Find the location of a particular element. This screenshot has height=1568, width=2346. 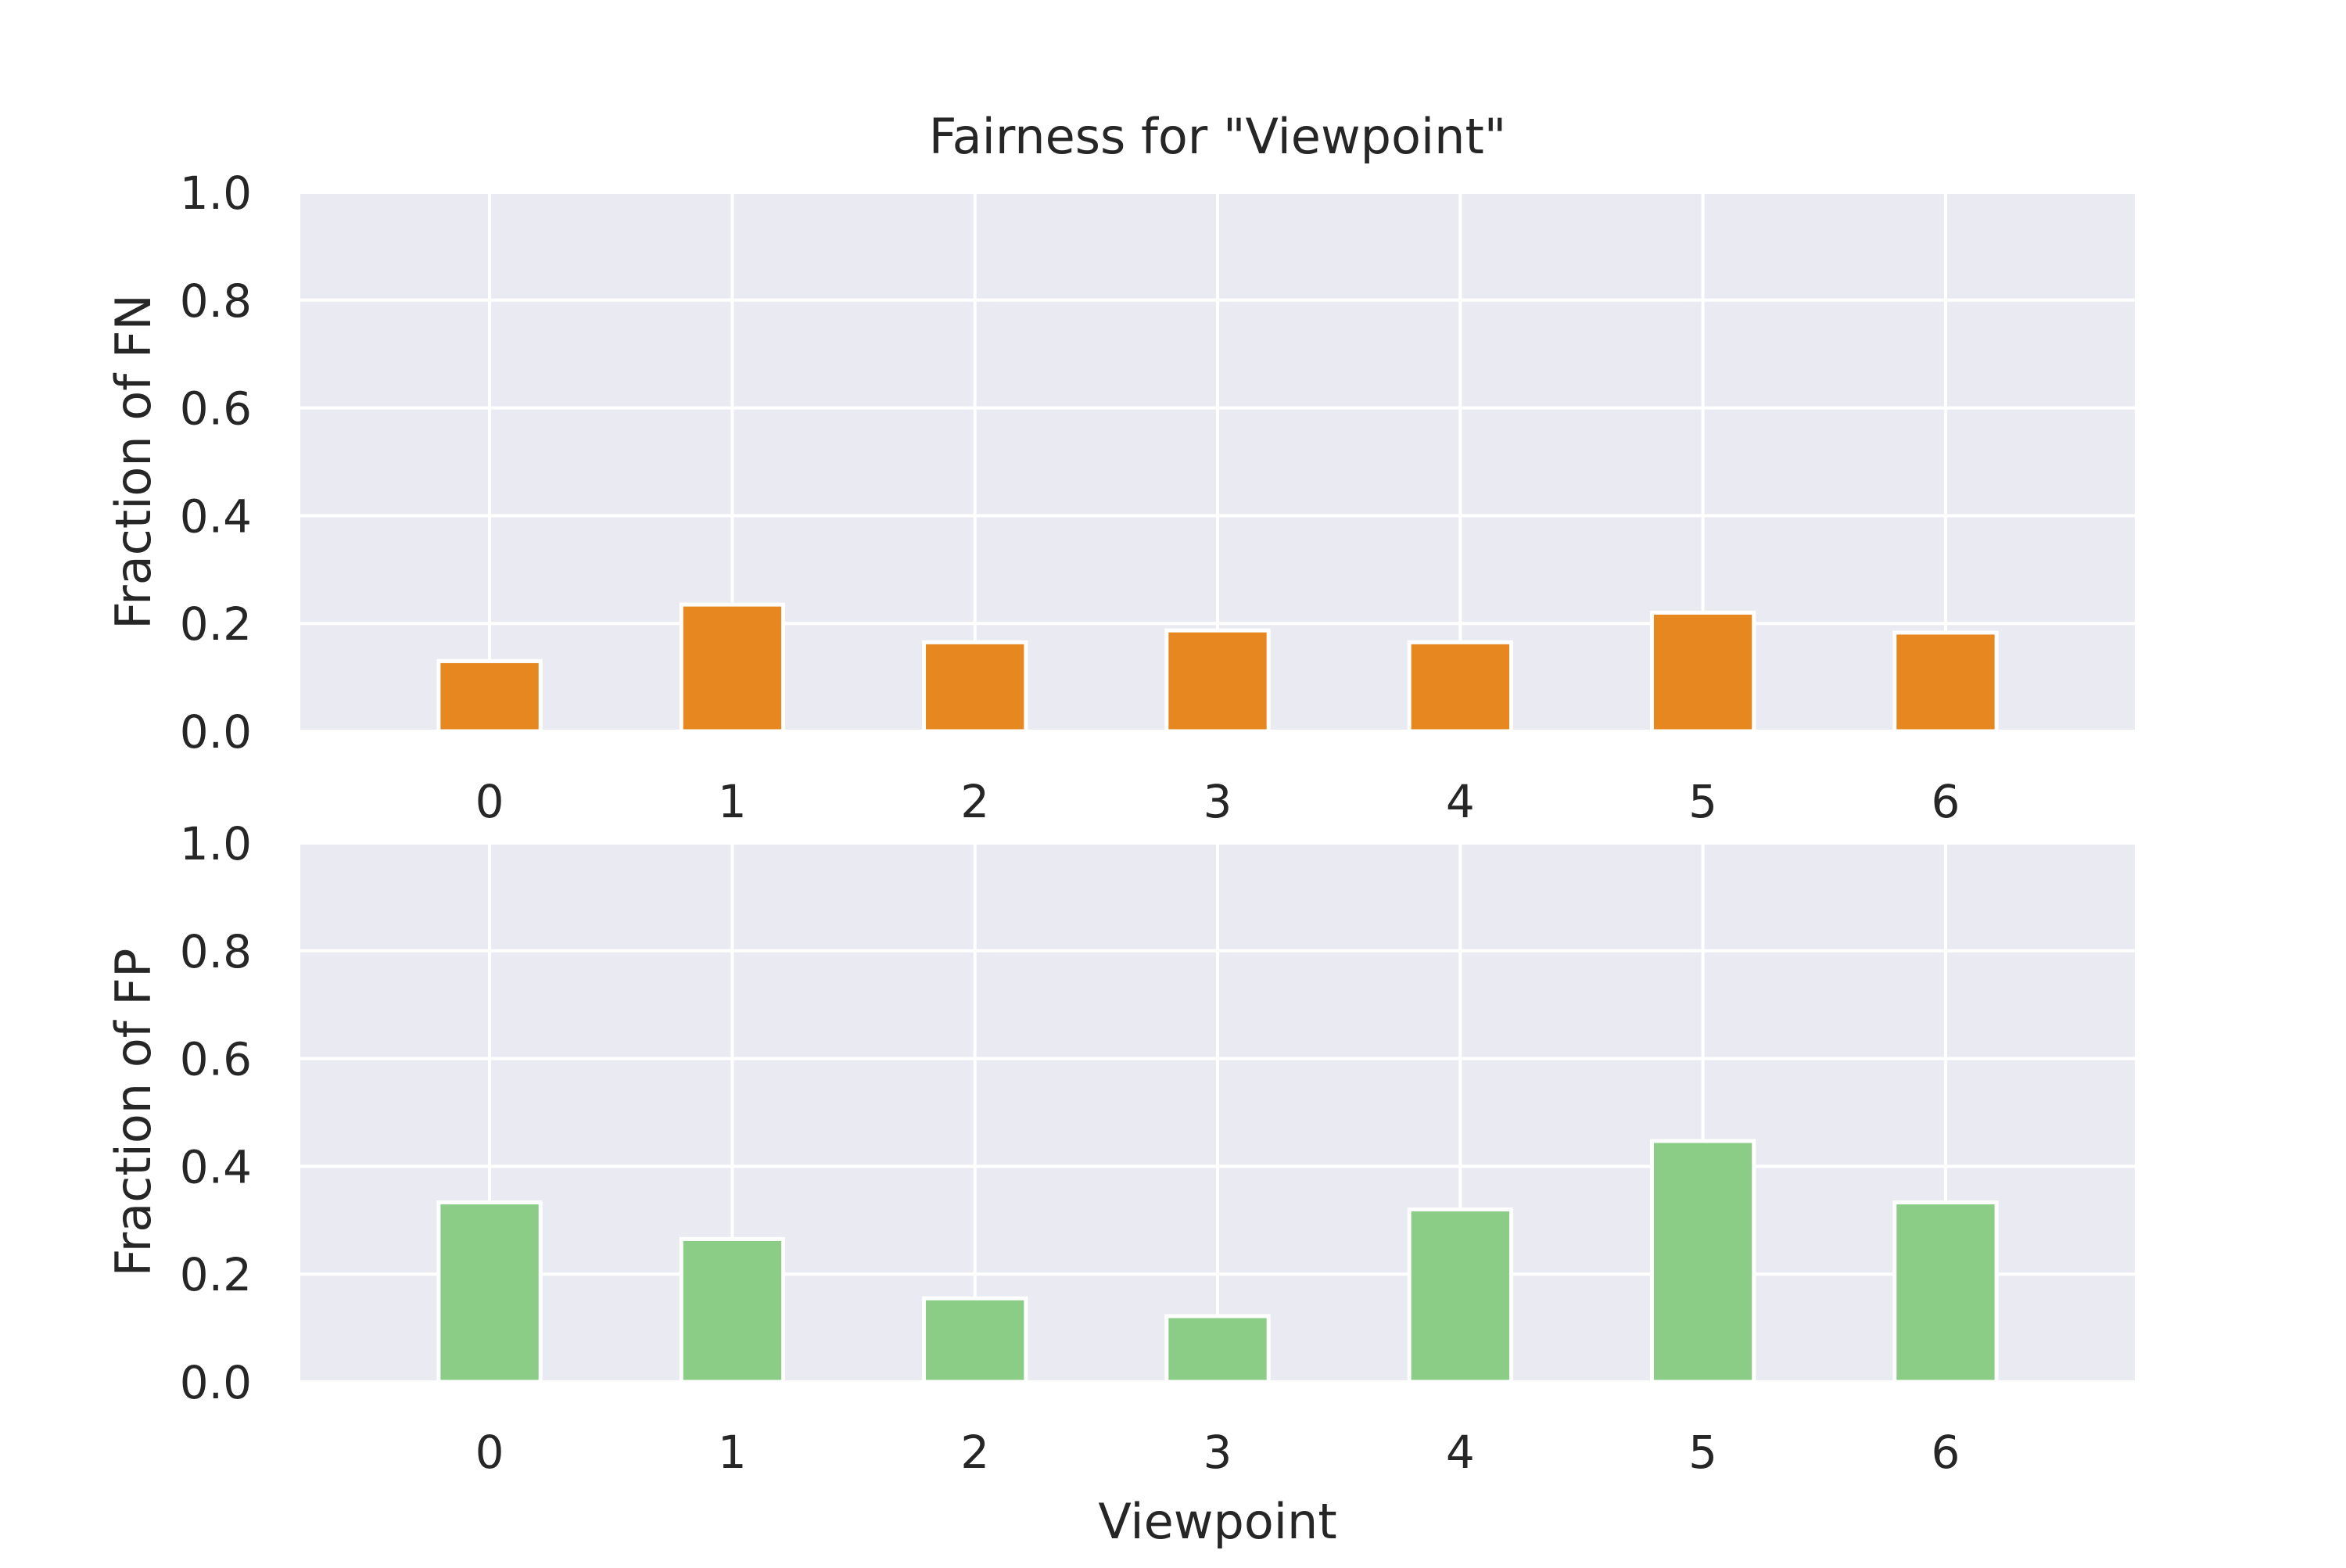

y-axis-label: Fraction of FN is located at coordinates (133, 462).